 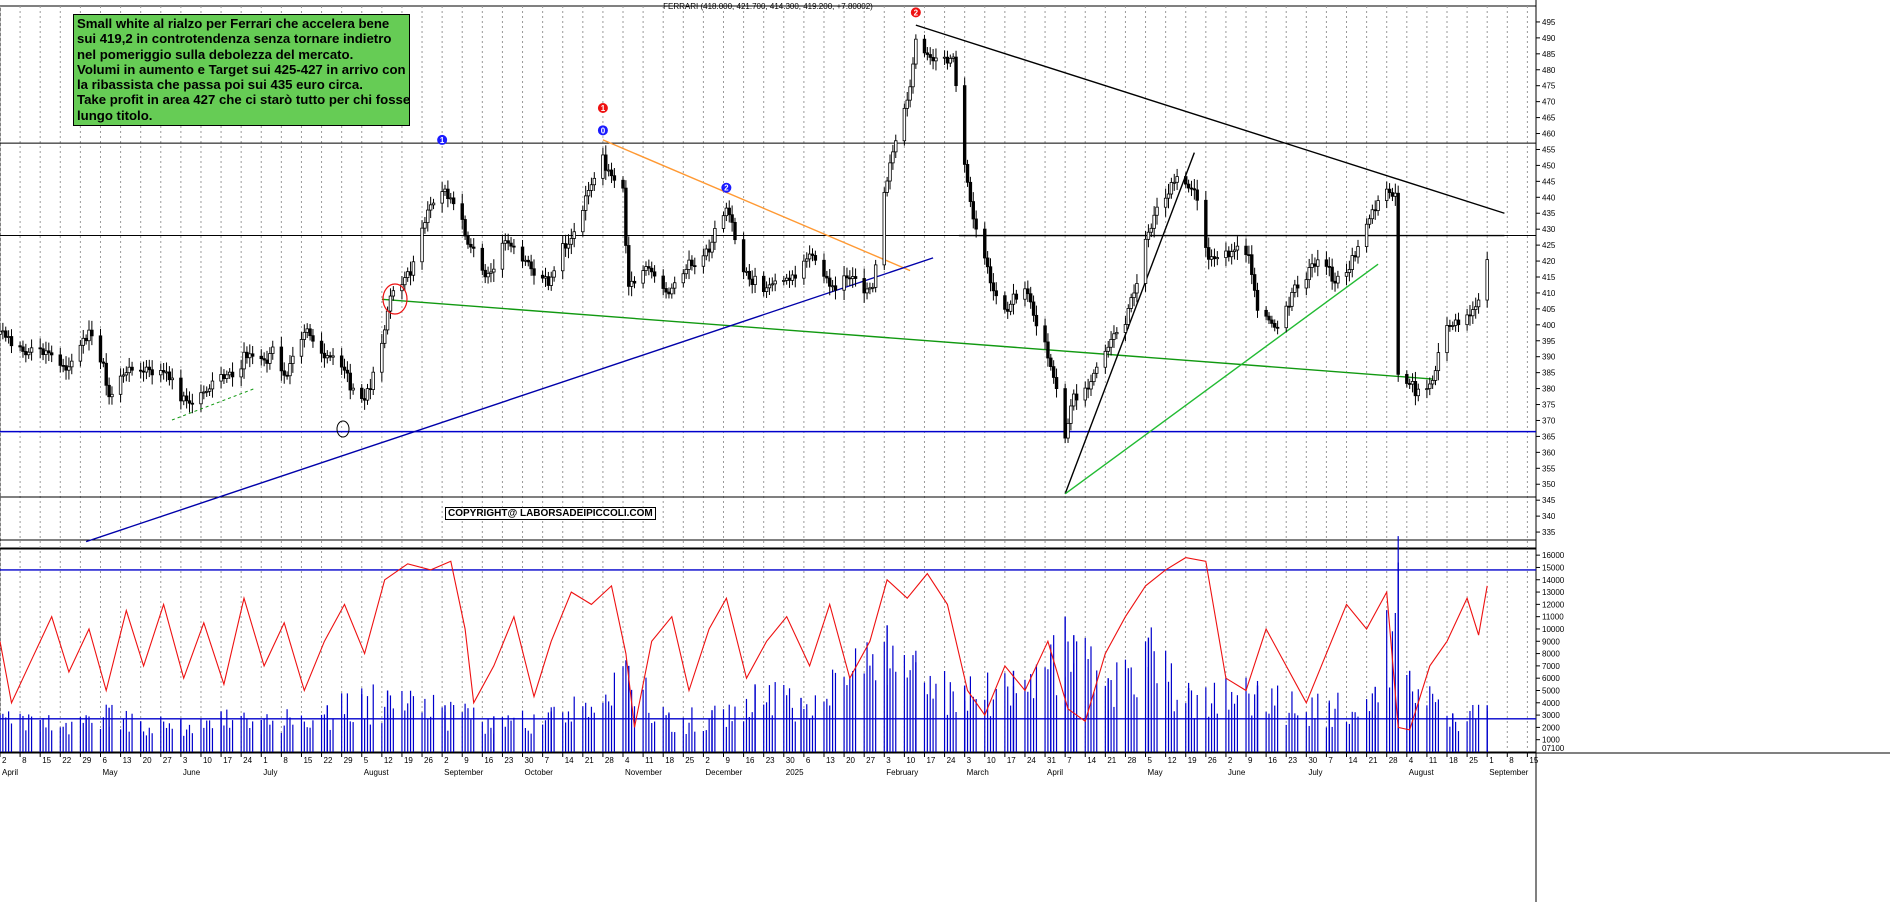 I want to click on date-tick-label: 14, so click(x=569, y=760).